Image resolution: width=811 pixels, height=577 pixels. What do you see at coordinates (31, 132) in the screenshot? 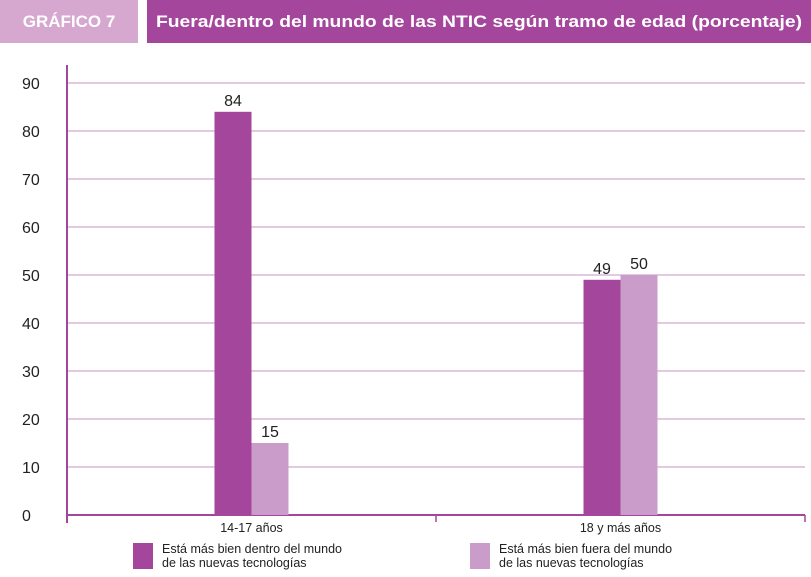
I see `y-tick-label: 80` at bounding box center [31, 132].